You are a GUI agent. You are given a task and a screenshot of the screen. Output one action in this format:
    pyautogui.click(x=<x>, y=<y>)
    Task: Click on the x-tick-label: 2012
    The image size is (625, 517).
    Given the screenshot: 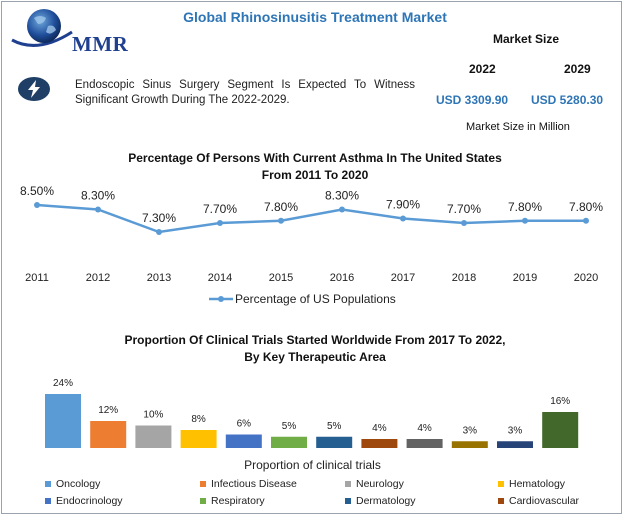 What is the action you would take?
    pyautogui.click(x=98, y=278)
    